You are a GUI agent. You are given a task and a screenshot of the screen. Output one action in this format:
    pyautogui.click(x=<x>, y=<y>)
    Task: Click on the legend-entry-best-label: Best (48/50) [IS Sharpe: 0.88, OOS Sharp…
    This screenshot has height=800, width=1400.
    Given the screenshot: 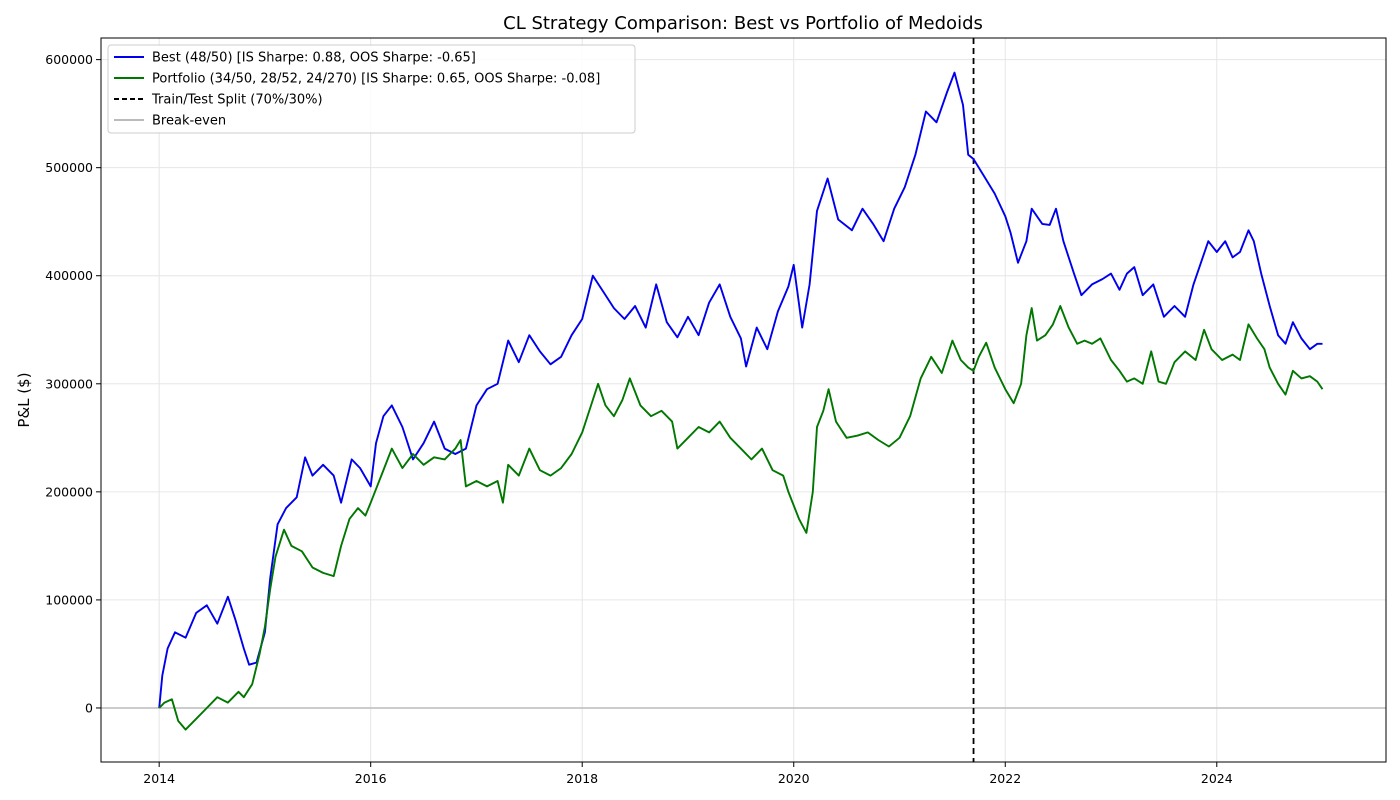 What is the action you would take?
    pyautogui.click(x=314, y=58)
    